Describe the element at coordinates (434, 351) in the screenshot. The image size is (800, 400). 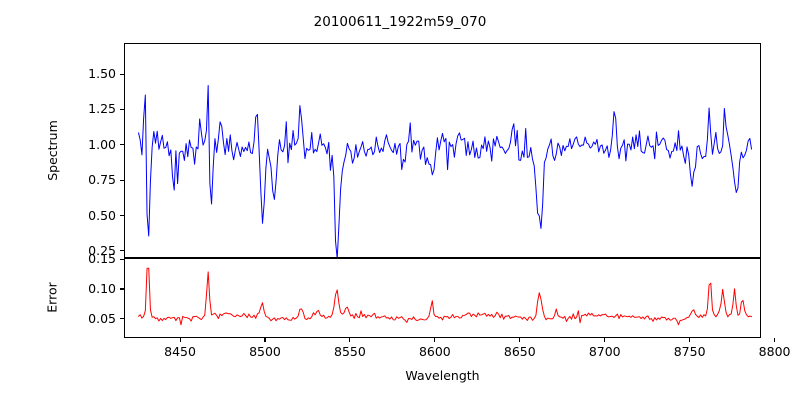
I see `xtick-label: 8600` at that location.